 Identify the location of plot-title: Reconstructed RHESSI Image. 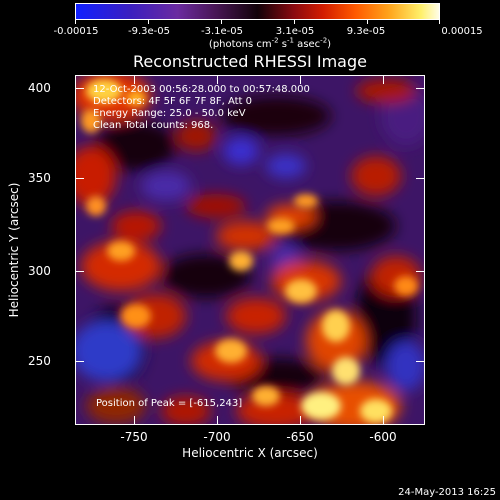
(250, 61).